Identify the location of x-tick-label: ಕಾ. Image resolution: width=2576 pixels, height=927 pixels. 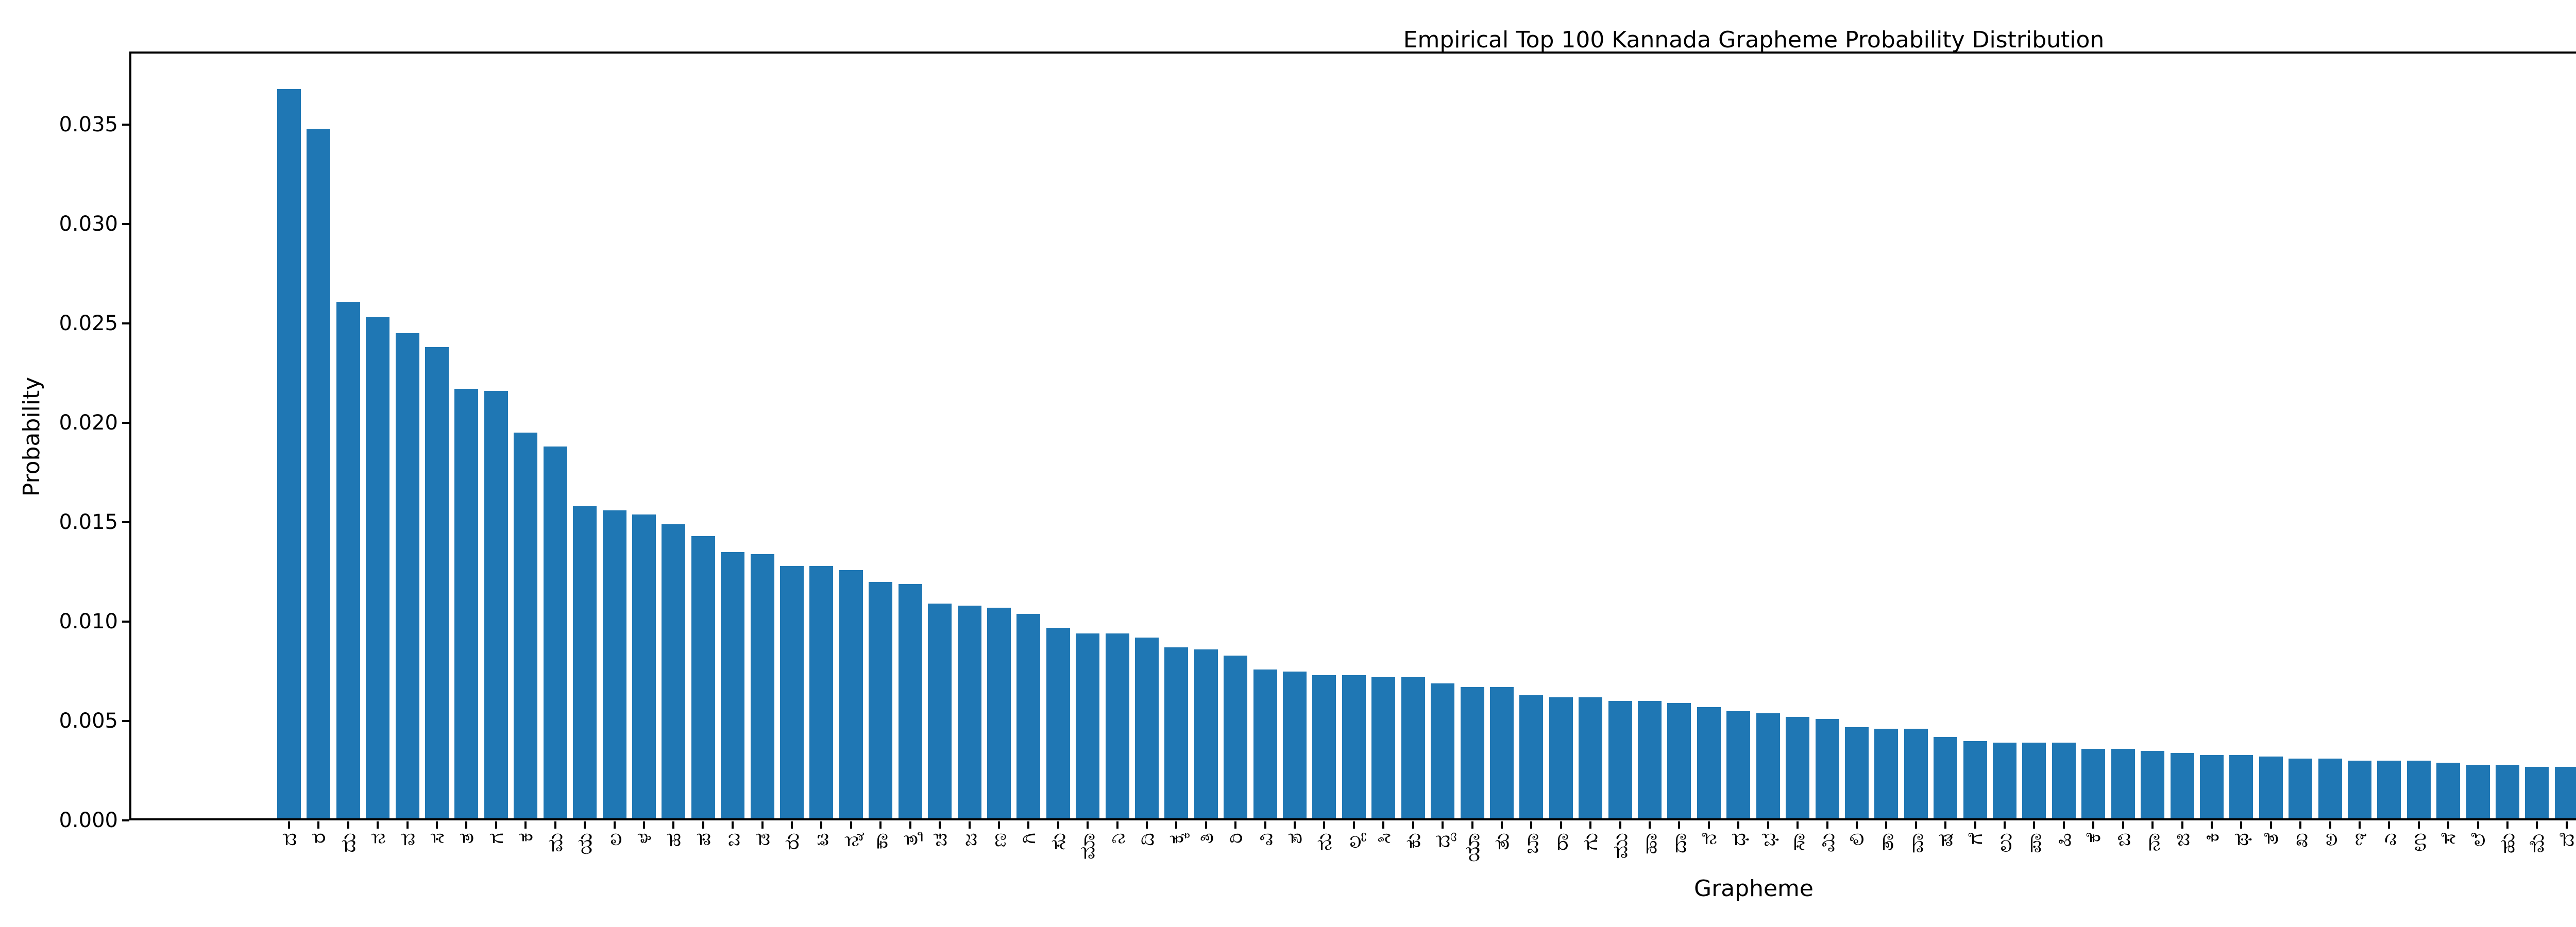
(881, 841).